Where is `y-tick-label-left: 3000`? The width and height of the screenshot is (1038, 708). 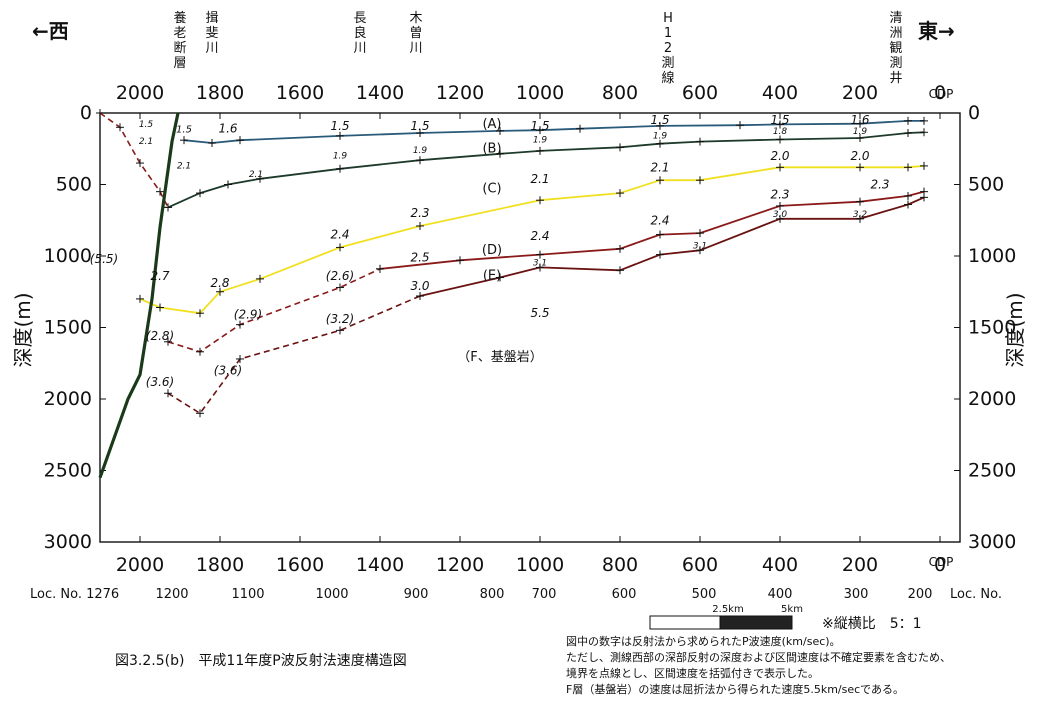 y-tick-label-left: 3000 is located at coordinates (68, 542).